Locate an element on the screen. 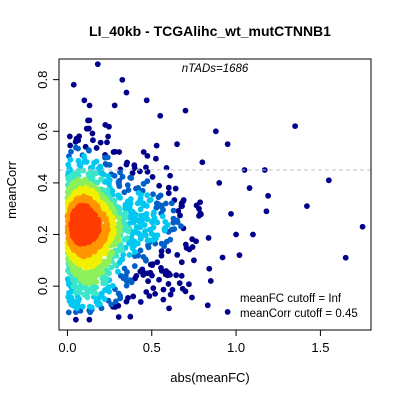  y-axis: 0.0 0.2 0.4 0.6 0.8 is located at coordinates (47, 183).